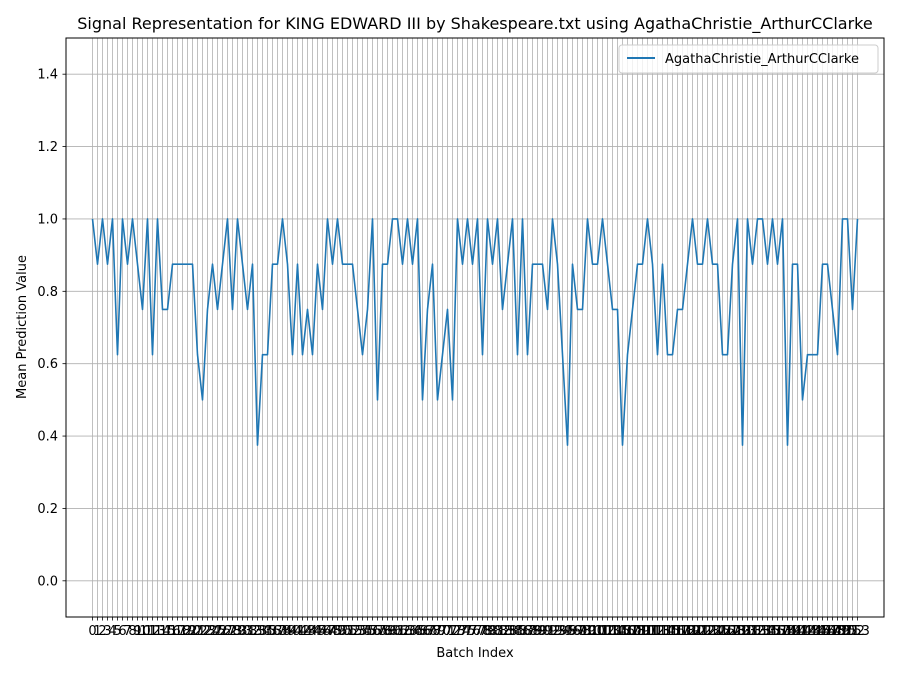  Describe the element at coordinates (212, 631) in the screenshot. I see `x-tick-label: 24` at that location.